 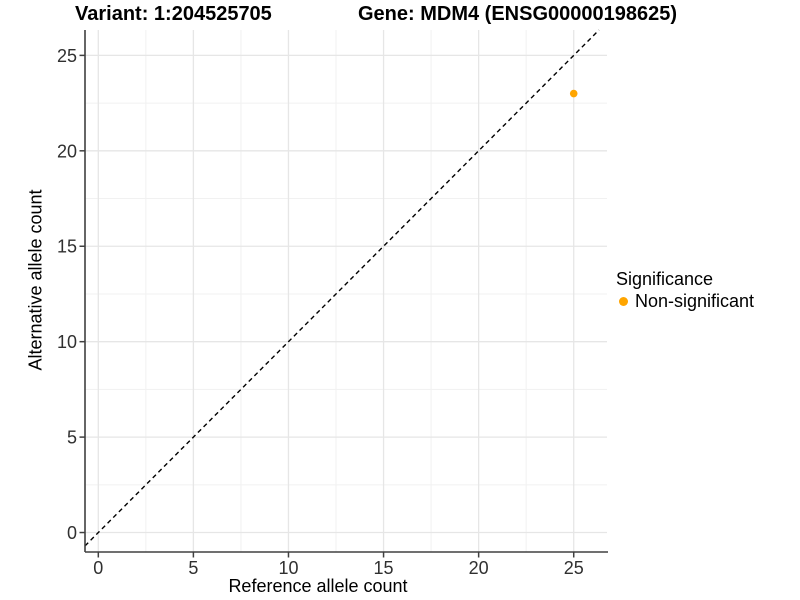 What do you see at coordinates (72, 438) in the screenshot?
I see `y-tick-label: 5` at bounding box center [72, 438].